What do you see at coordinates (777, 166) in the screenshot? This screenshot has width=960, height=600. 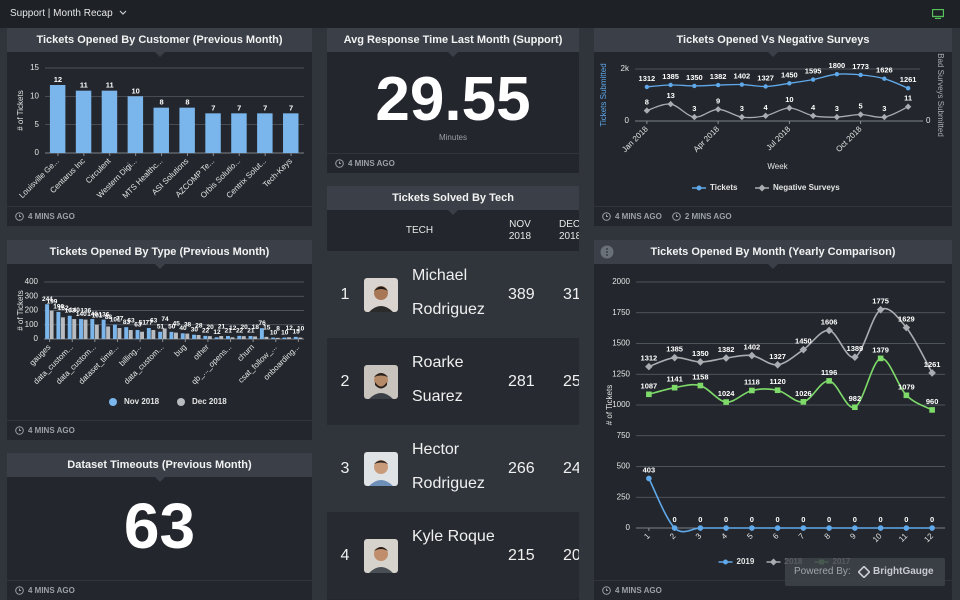 I see `x-axis-label: Week` at bounding box center [777, 166].